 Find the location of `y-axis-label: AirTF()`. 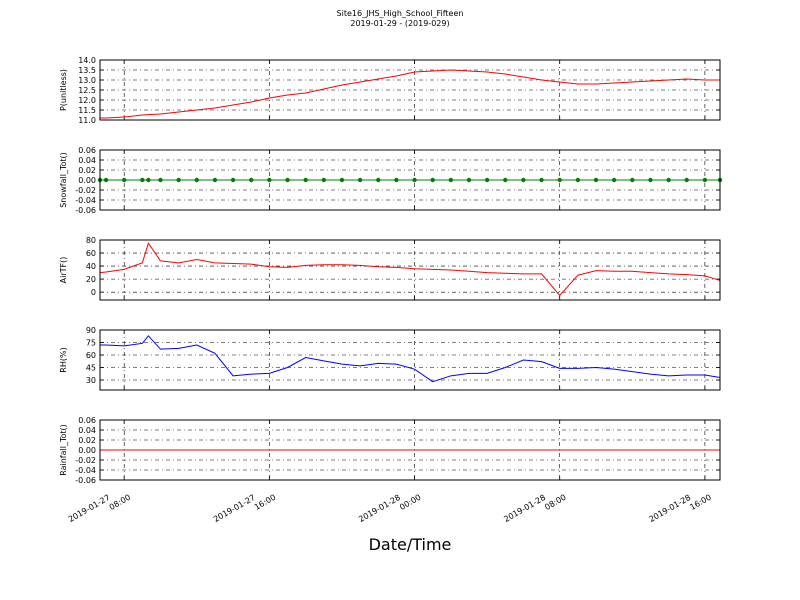

y-axis-label: AirTF() is located at coordinates (63, 270).